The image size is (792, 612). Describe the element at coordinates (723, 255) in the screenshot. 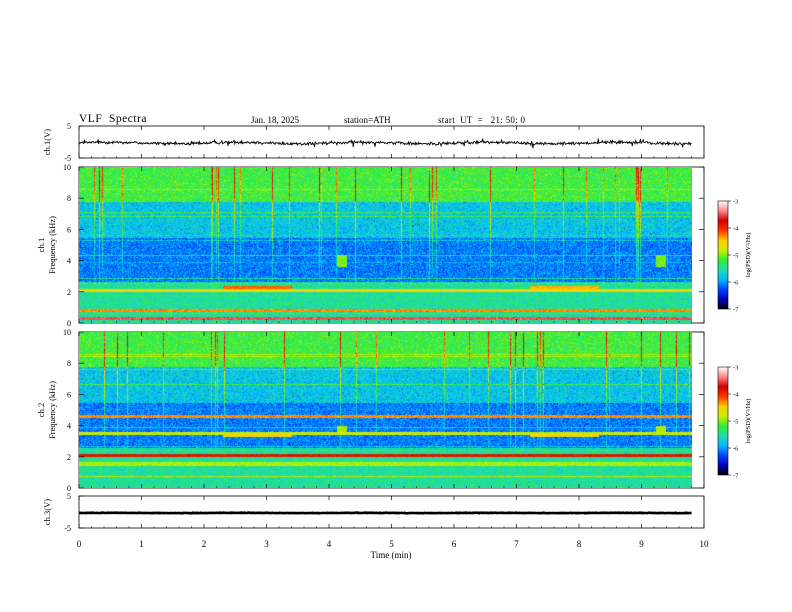

I see `cbar1-bar` at that location.